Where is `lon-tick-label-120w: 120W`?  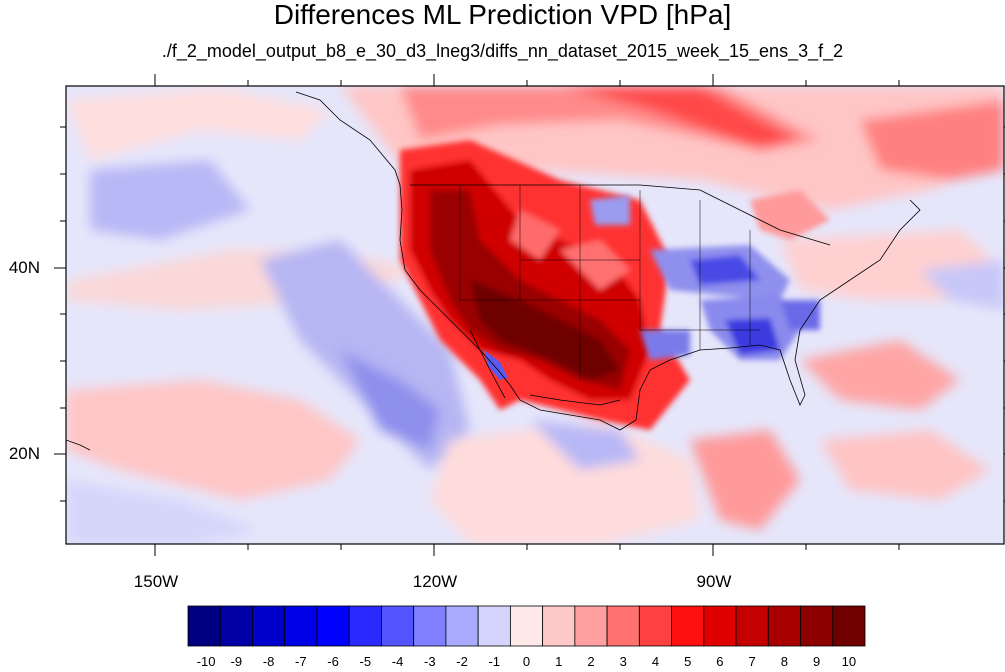 lon-tick-label-120w: 120W is located at coordinates (435, 581).